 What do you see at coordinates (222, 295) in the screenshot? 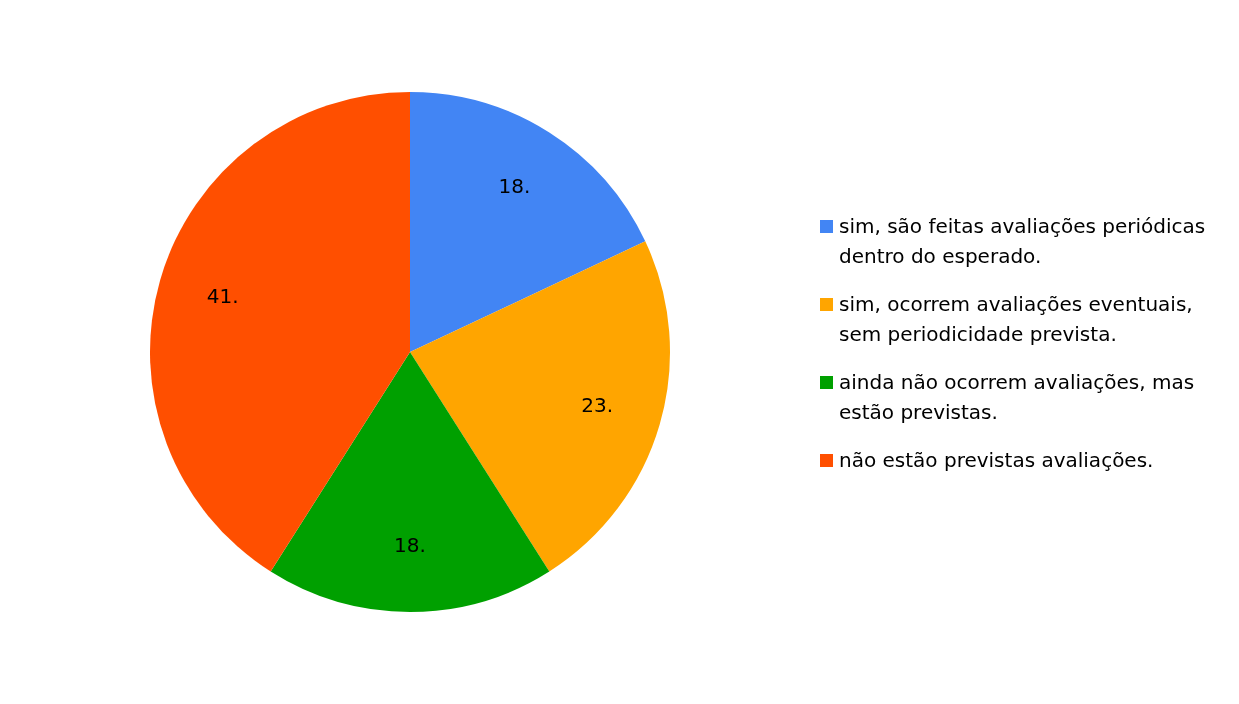
I see `data-label: 41.` at bounding box center [222, 295].